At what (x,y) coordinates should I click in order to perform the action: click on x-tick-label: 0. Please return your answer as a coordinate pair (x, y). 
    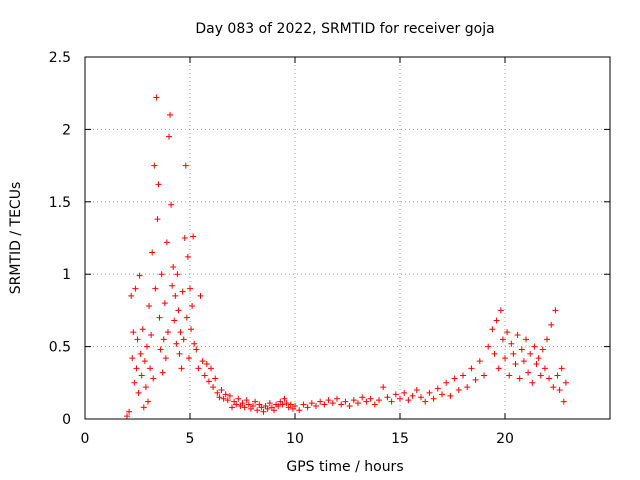
    Looking at the image, I should click on (85, 439).